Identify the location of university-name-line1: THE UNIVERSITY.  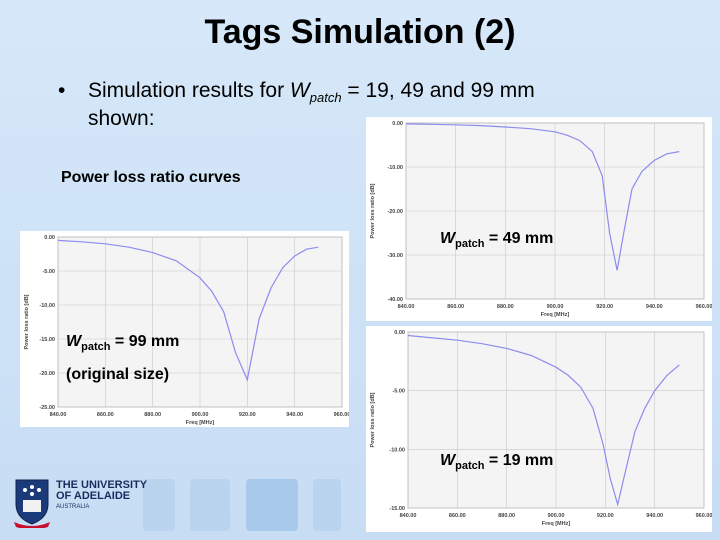
(102, 485).